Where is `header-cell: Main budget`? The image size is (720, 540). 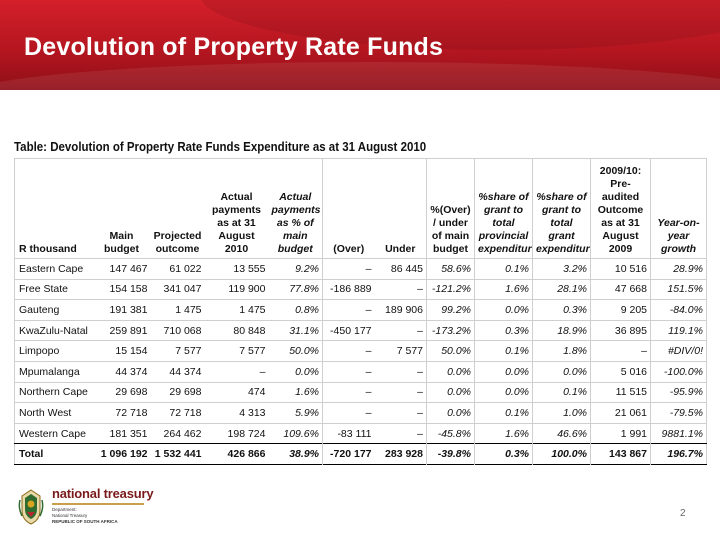 header-cell: Main budget is located at coordinates (121, 242).